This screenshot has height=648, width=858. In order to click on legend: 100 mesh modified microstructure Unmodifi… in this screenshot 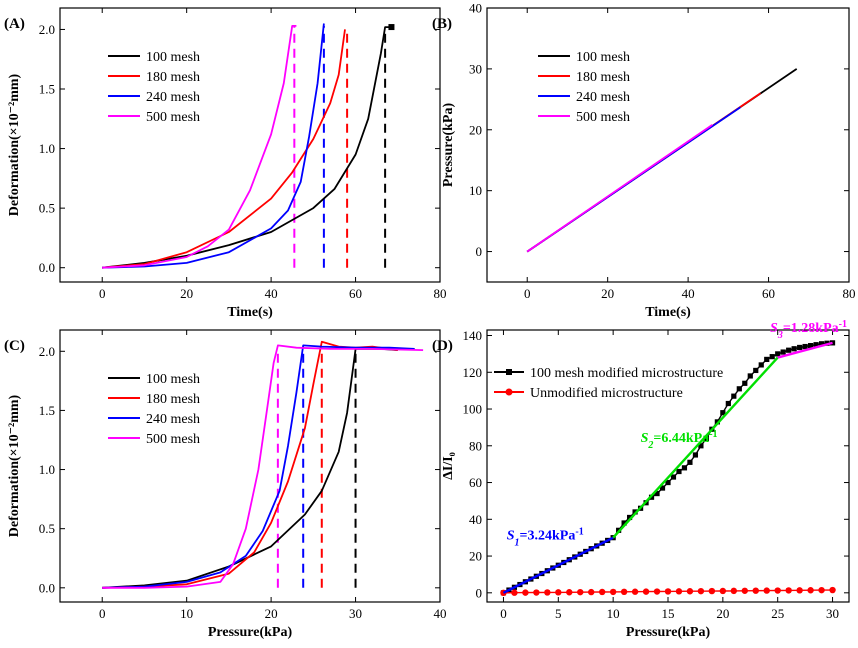, I will do `click(608, 383)`.